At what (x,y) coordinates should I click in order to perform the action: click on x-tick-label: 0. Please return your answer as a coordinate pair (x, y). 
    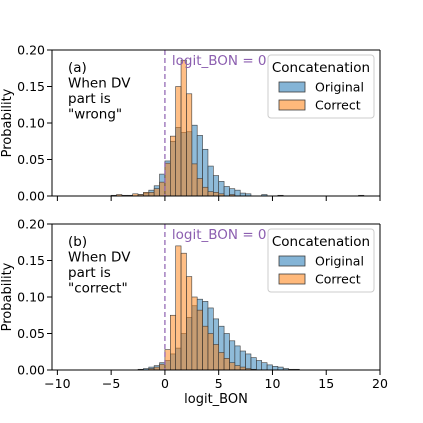
    Looking at the image, I should click on (165, 383).